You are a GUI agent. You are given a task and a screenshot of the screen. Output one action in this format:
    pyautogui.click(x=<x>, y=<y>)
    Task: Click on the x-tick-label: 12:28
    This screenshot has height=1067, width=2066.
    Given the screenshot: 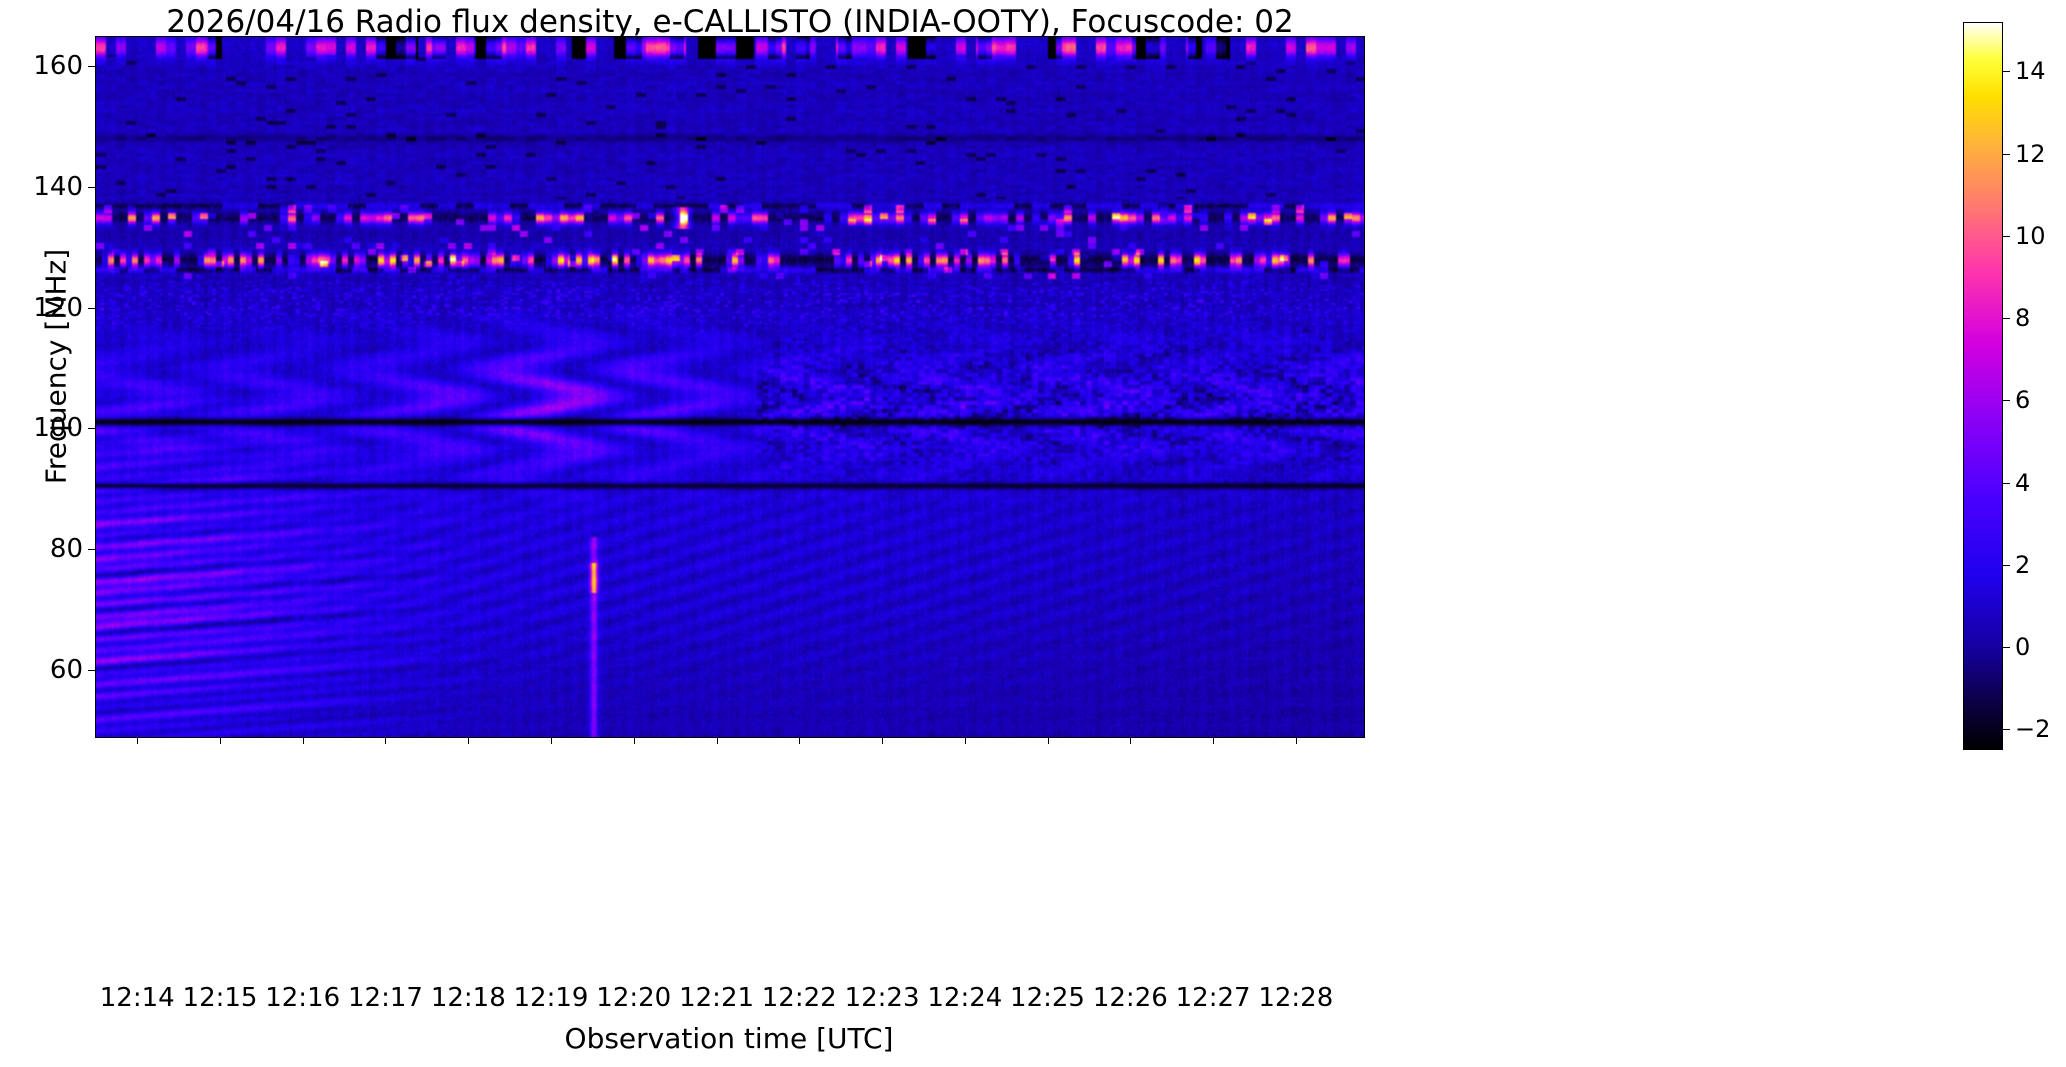 What is the action you would take?
    pyautogui.click(x=1296, y=998)
    